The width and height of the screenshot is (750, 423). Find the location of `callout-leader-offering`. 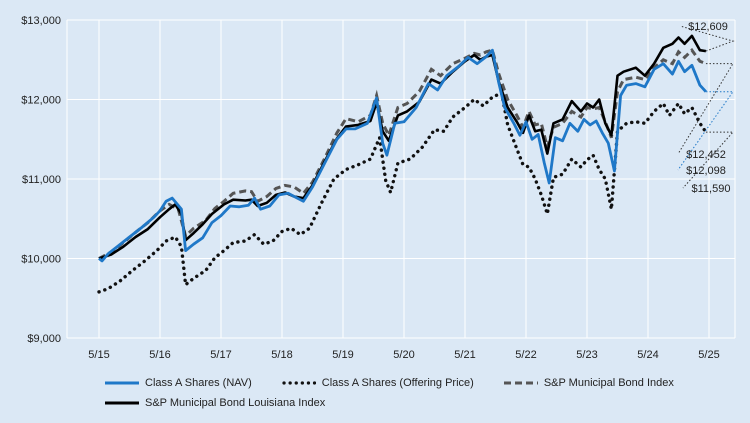

callout-leader-offering is located at coordinates (708, 160).